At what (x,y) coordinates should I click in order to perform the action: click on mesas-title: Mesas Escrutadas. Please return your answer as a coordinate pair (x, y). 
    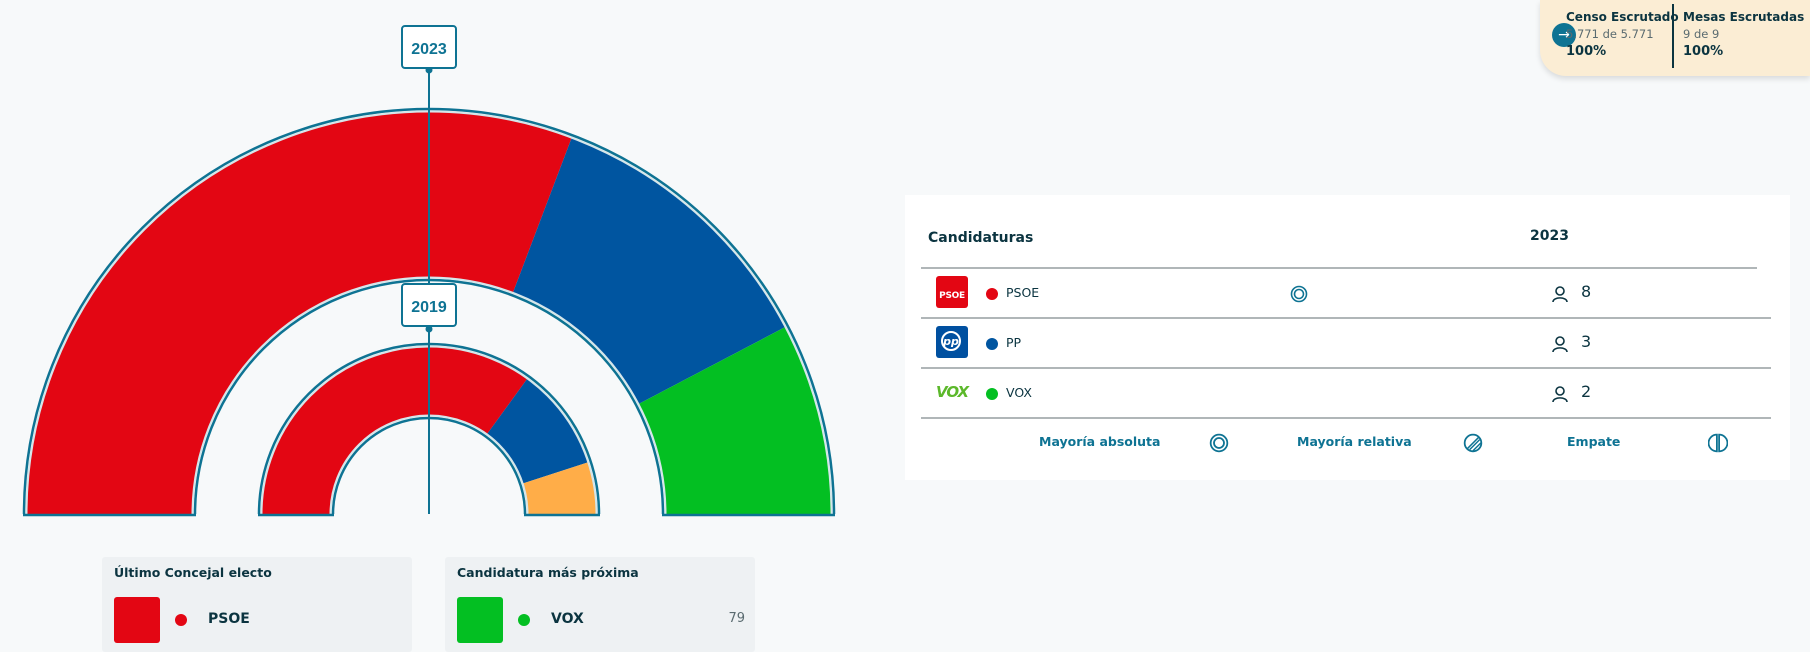
    Looking at the image, I should click on (1744, 17).